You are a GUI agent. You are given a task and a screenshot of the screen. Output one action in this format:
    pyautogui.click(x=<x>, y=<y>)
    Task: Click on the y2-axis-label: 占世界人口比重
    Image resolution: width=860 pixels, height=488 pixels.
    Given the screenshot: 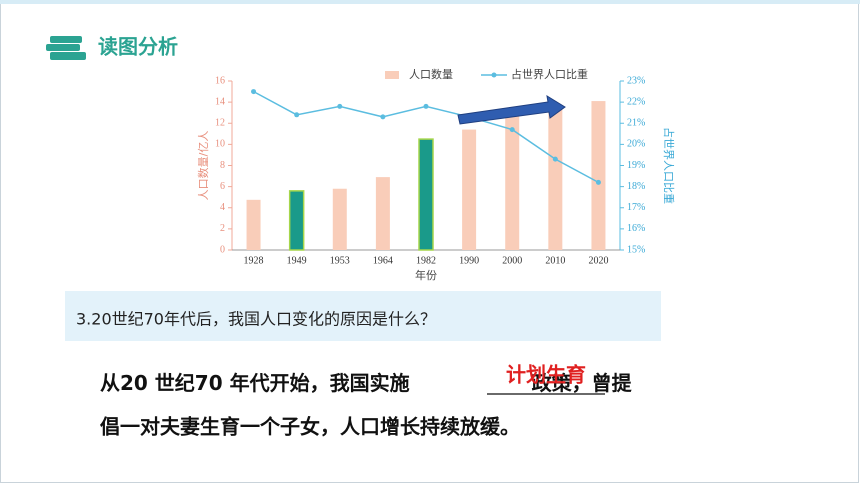 What is the action you would take?
    pyautogui.click(x=669, y=165)
    